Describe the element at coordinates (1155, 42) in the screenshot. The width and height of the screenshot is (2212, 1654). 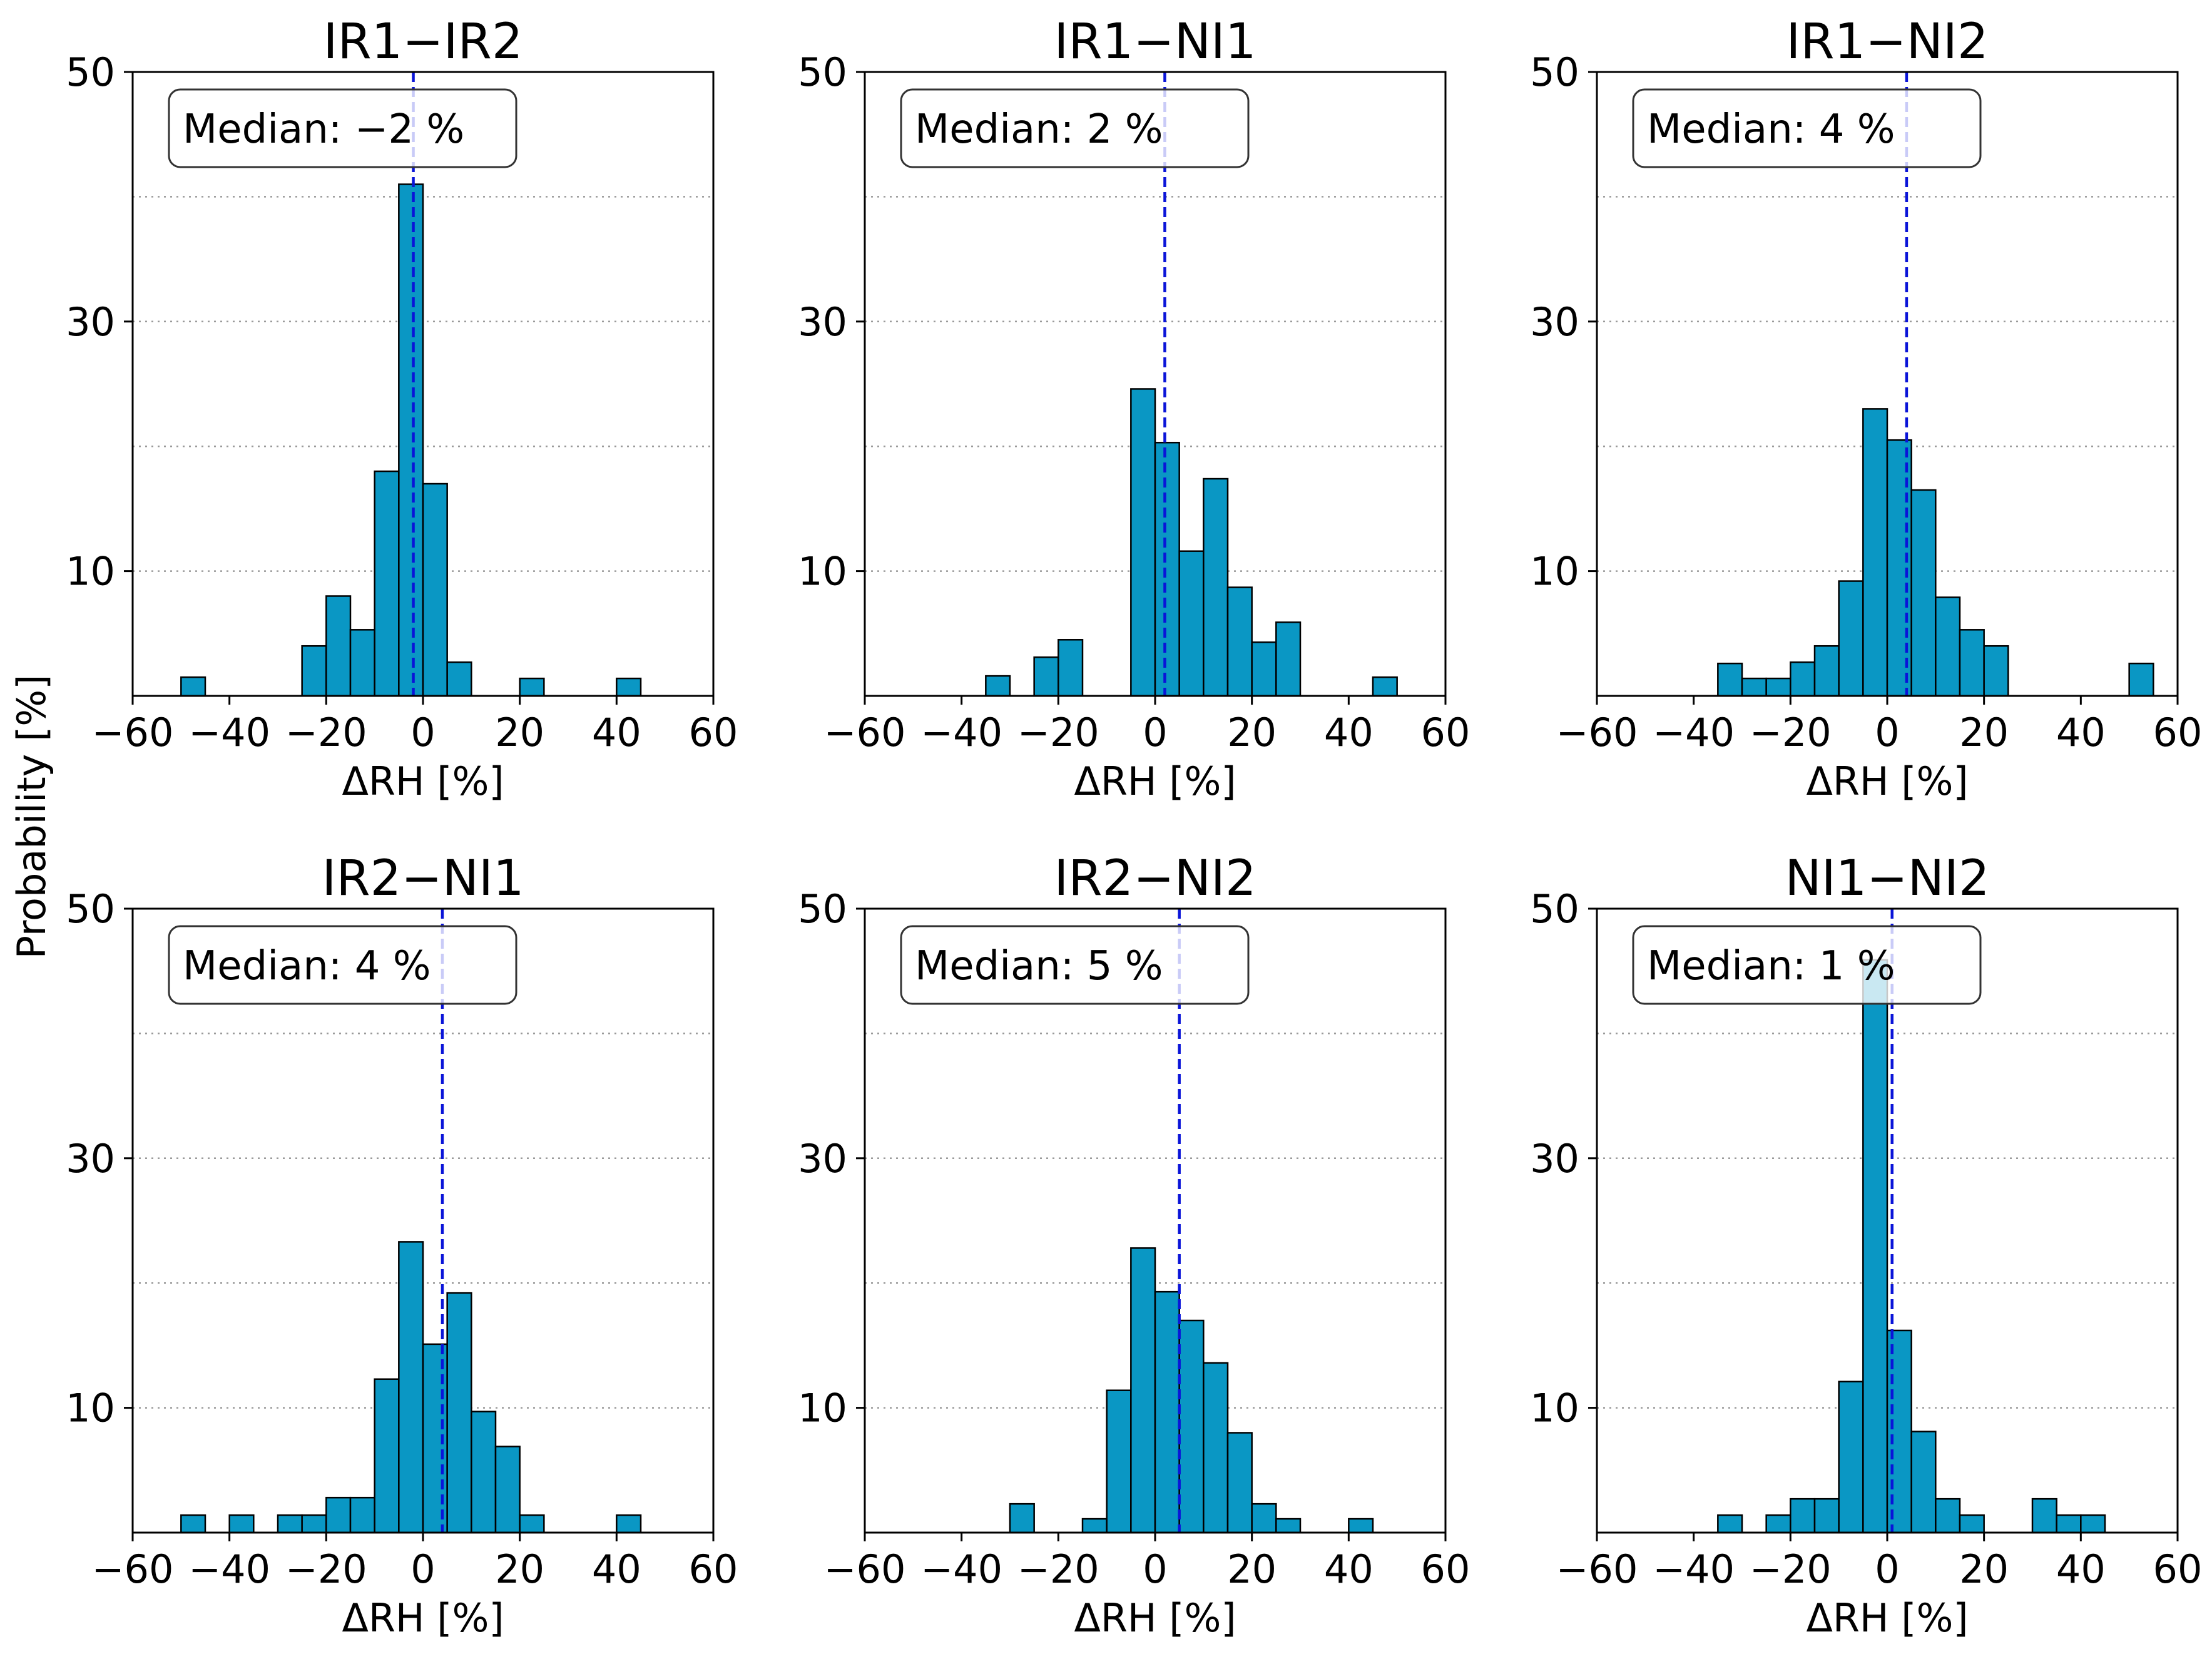
I see `panel-title: IR1−NI1` at that location.